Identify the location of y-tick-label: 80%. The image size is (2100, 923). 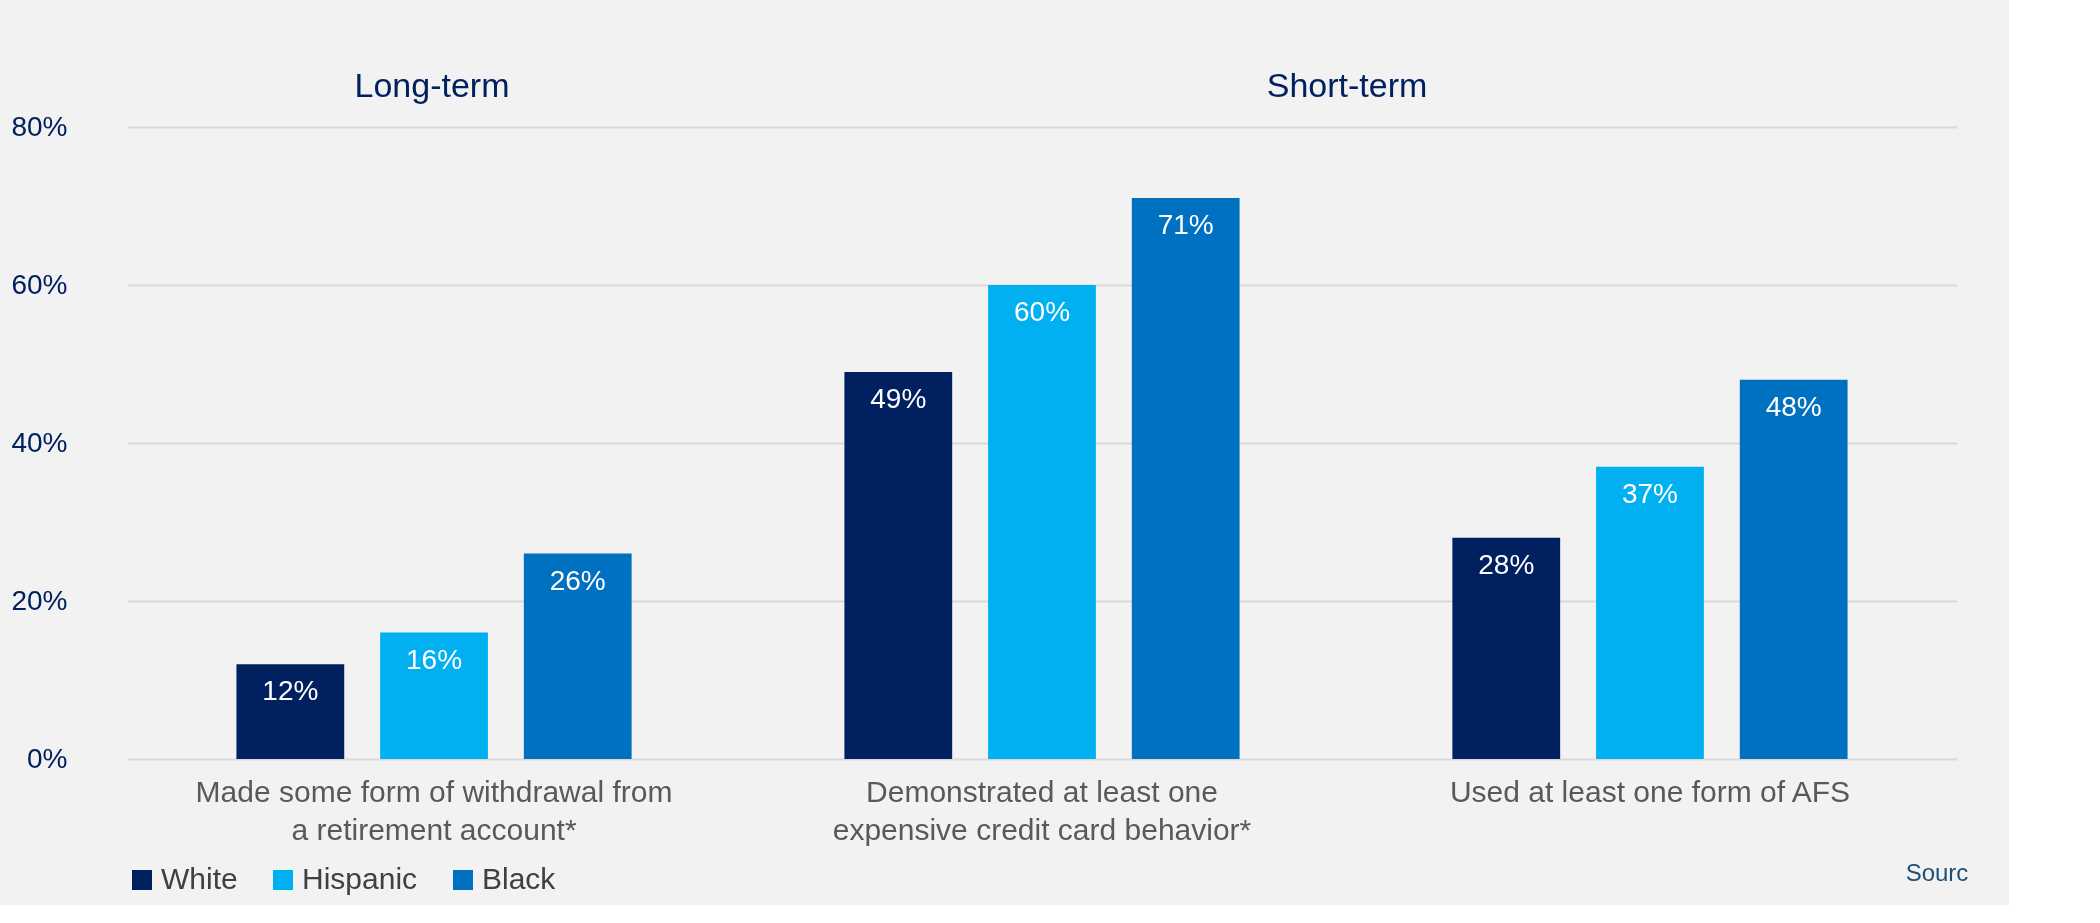
(39, 126).